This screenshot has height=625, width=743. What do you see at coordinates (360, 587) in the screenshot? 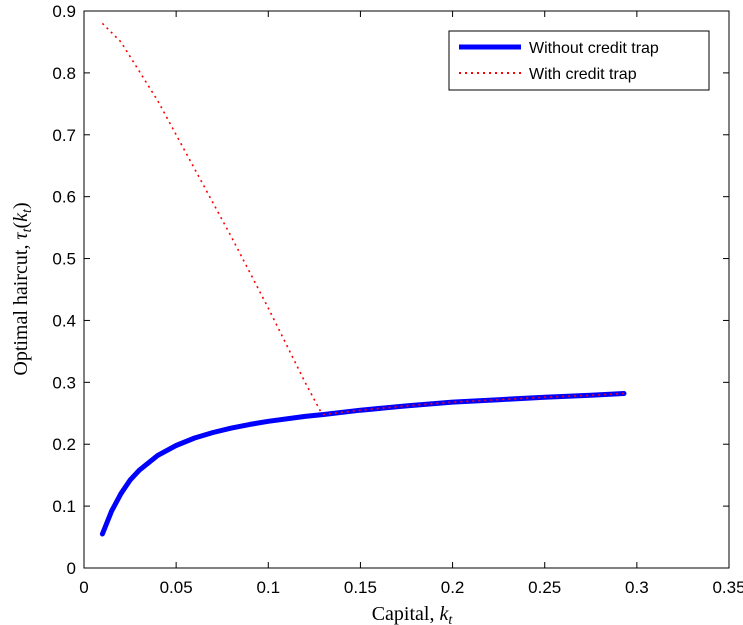
I see `x-tick-label: 0.15` at bounding box center [360, 587].